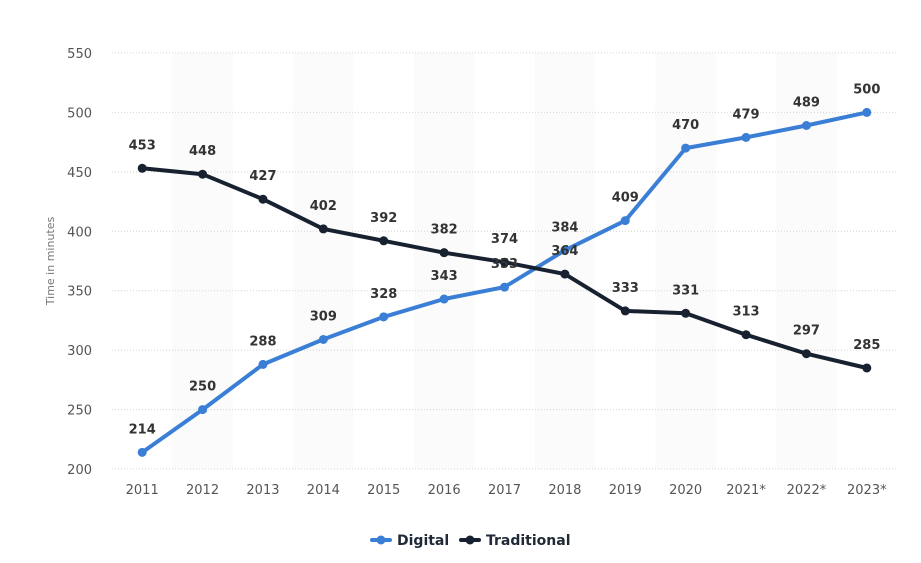 This screenshot has height=563, width=921. Describe the element at coordinates (564, 490) in the screenshot. I see `x-tick-label: 2018` at that location.